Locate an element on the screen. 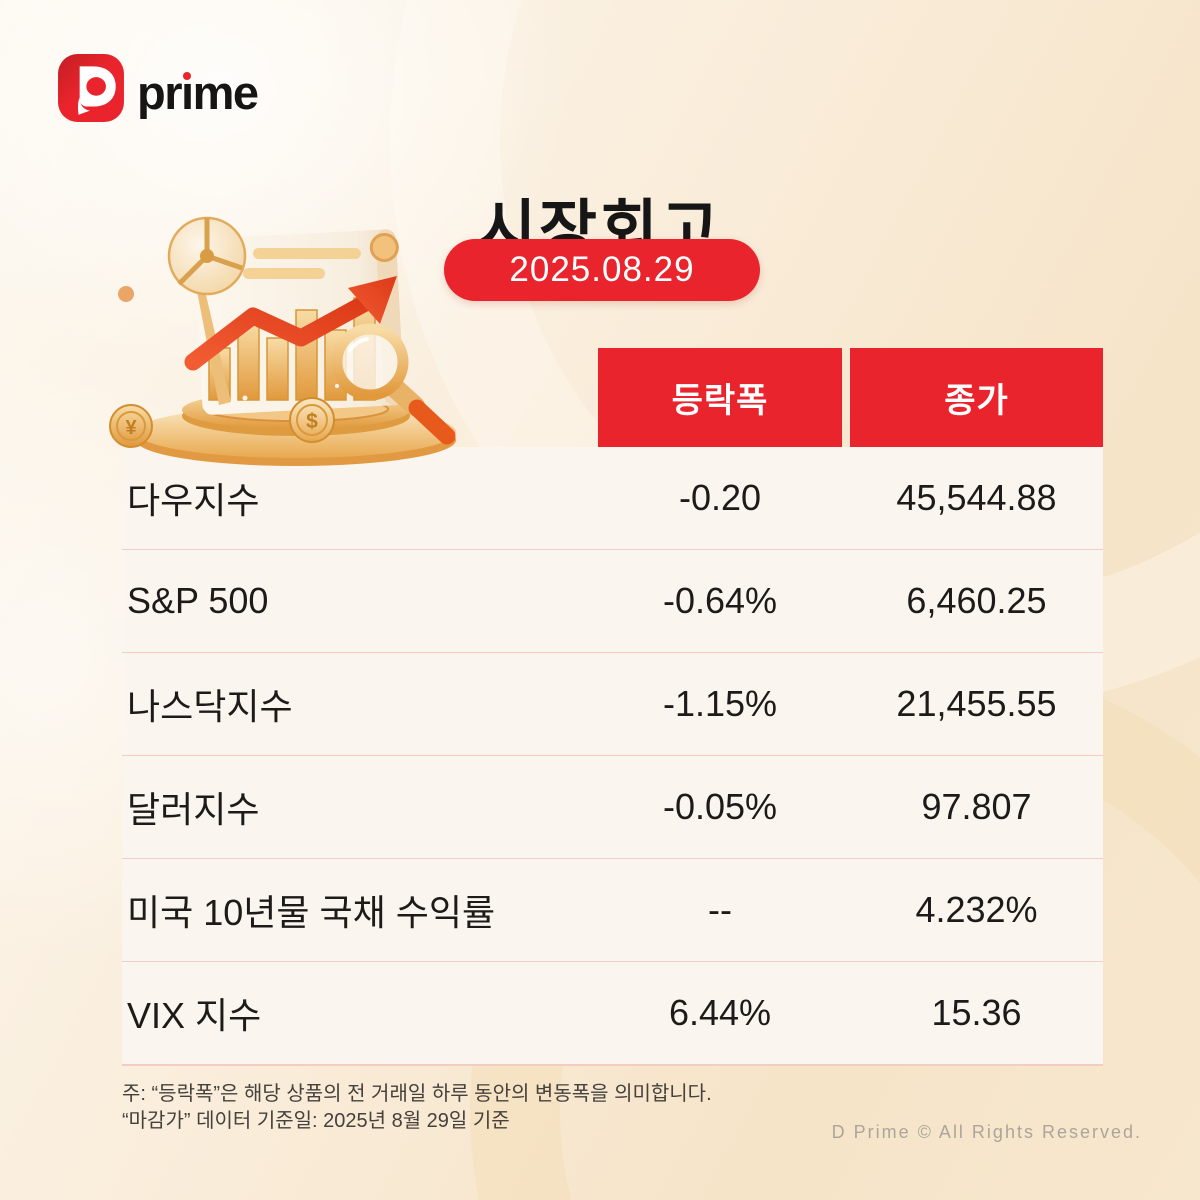  row-change: -- is located at coordinates (720, 909).